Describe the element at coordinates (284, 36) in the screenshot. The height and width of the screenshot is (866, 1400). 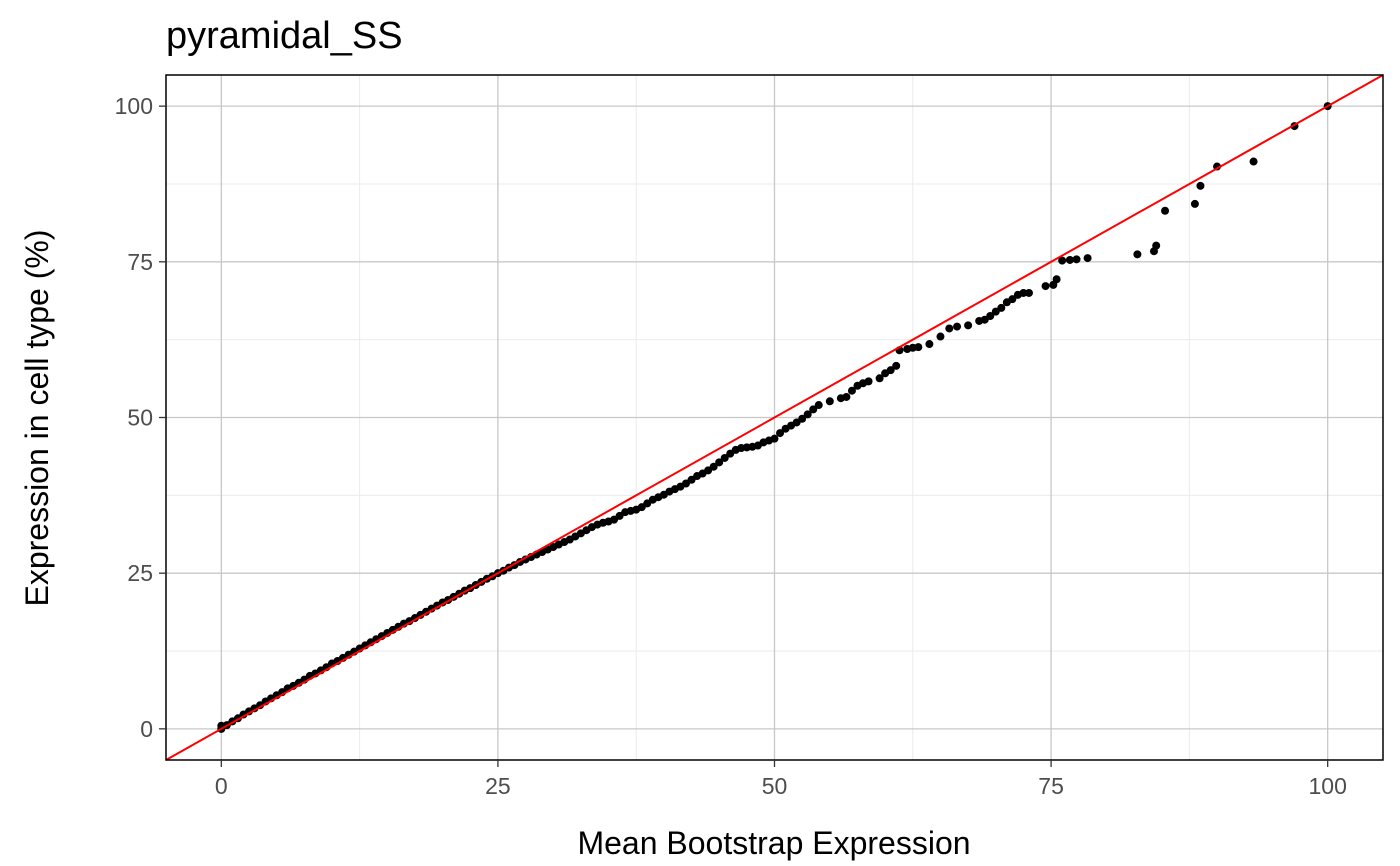
I see `chart-title: pyramidal_SS` at that location.